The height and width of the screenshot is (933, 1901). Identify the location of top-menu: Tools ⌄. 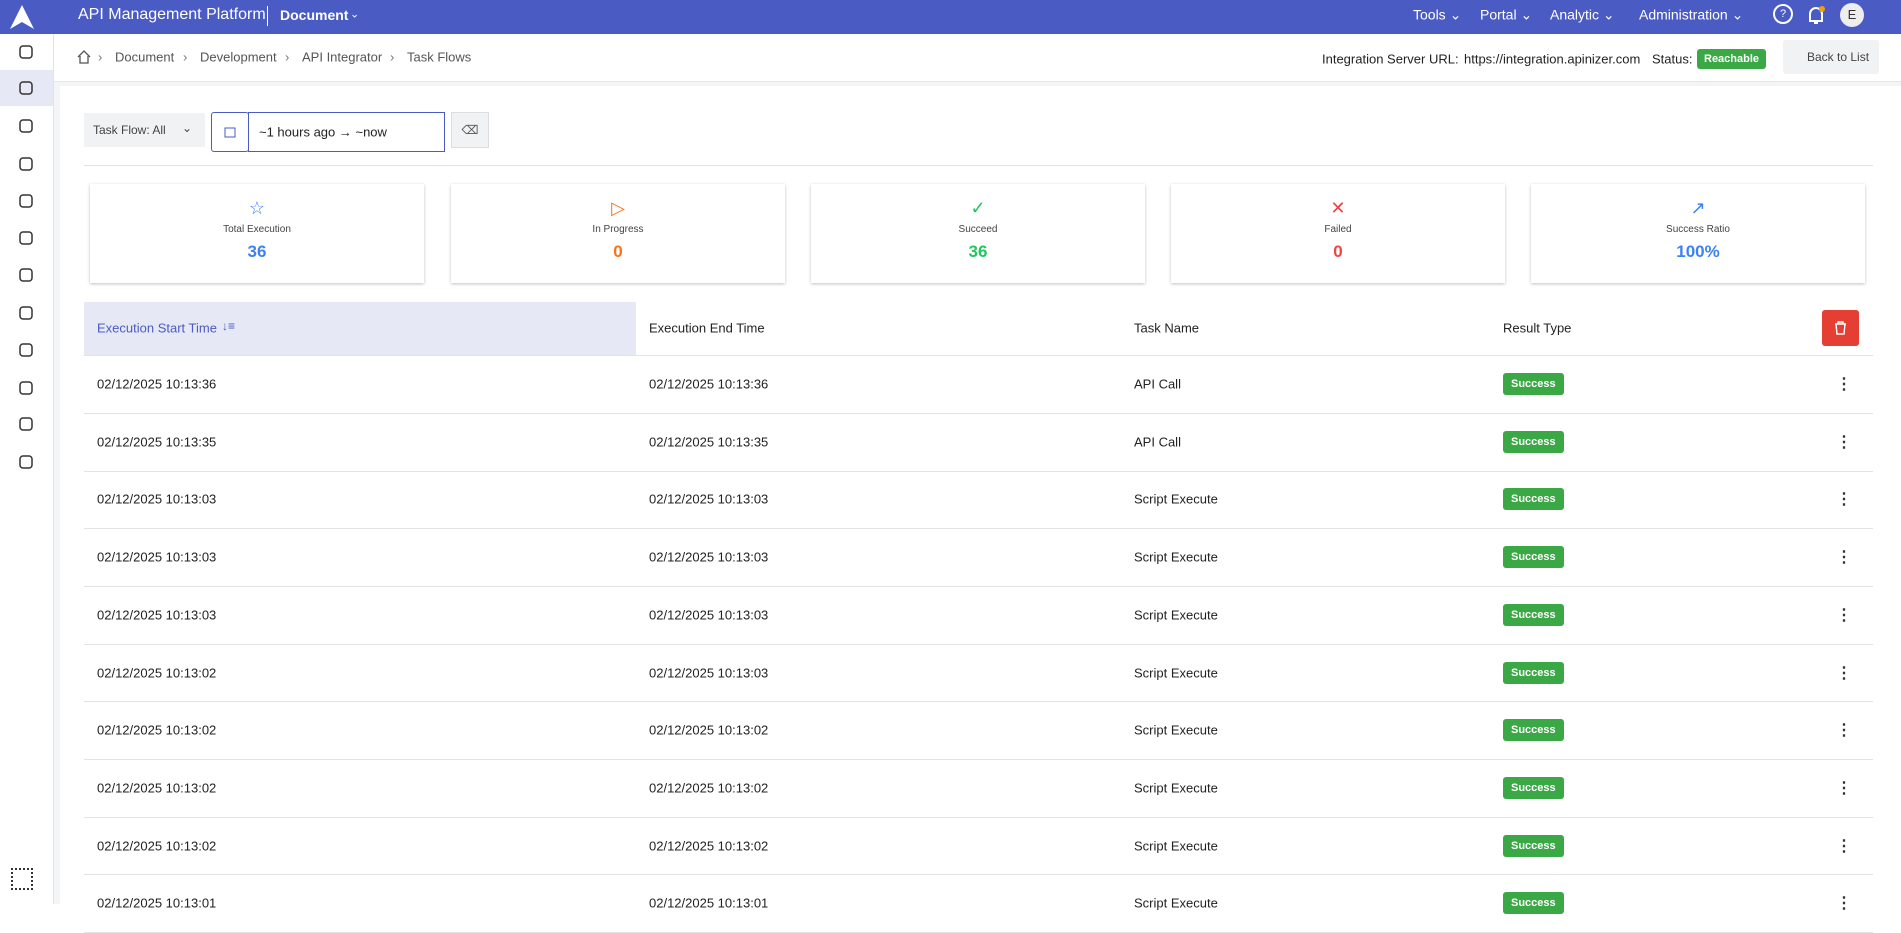
(1437, 15).